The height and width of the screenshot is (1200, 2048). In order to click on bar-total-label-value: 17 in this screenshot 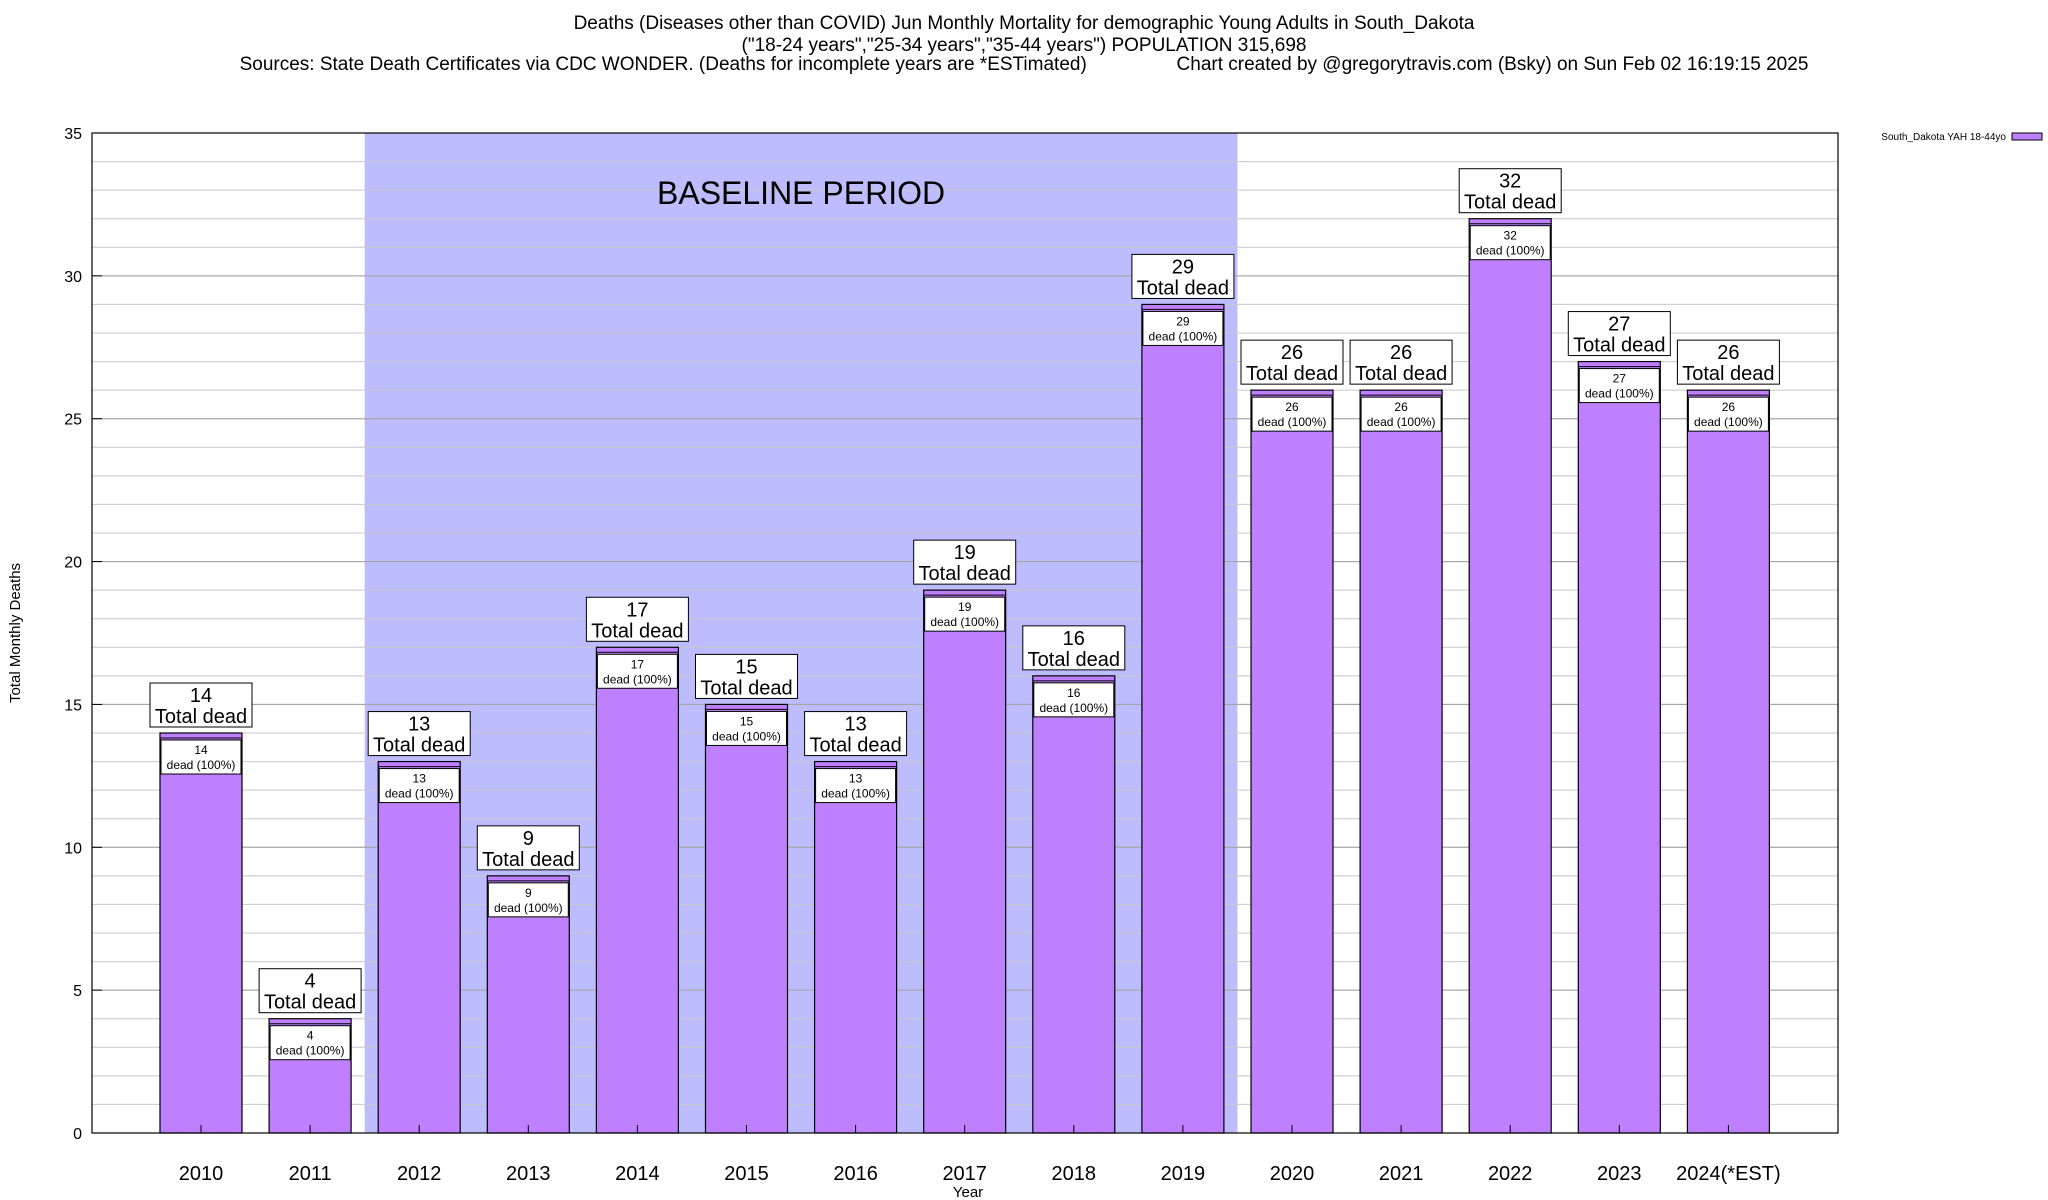, I will do `click(637, 610)`.